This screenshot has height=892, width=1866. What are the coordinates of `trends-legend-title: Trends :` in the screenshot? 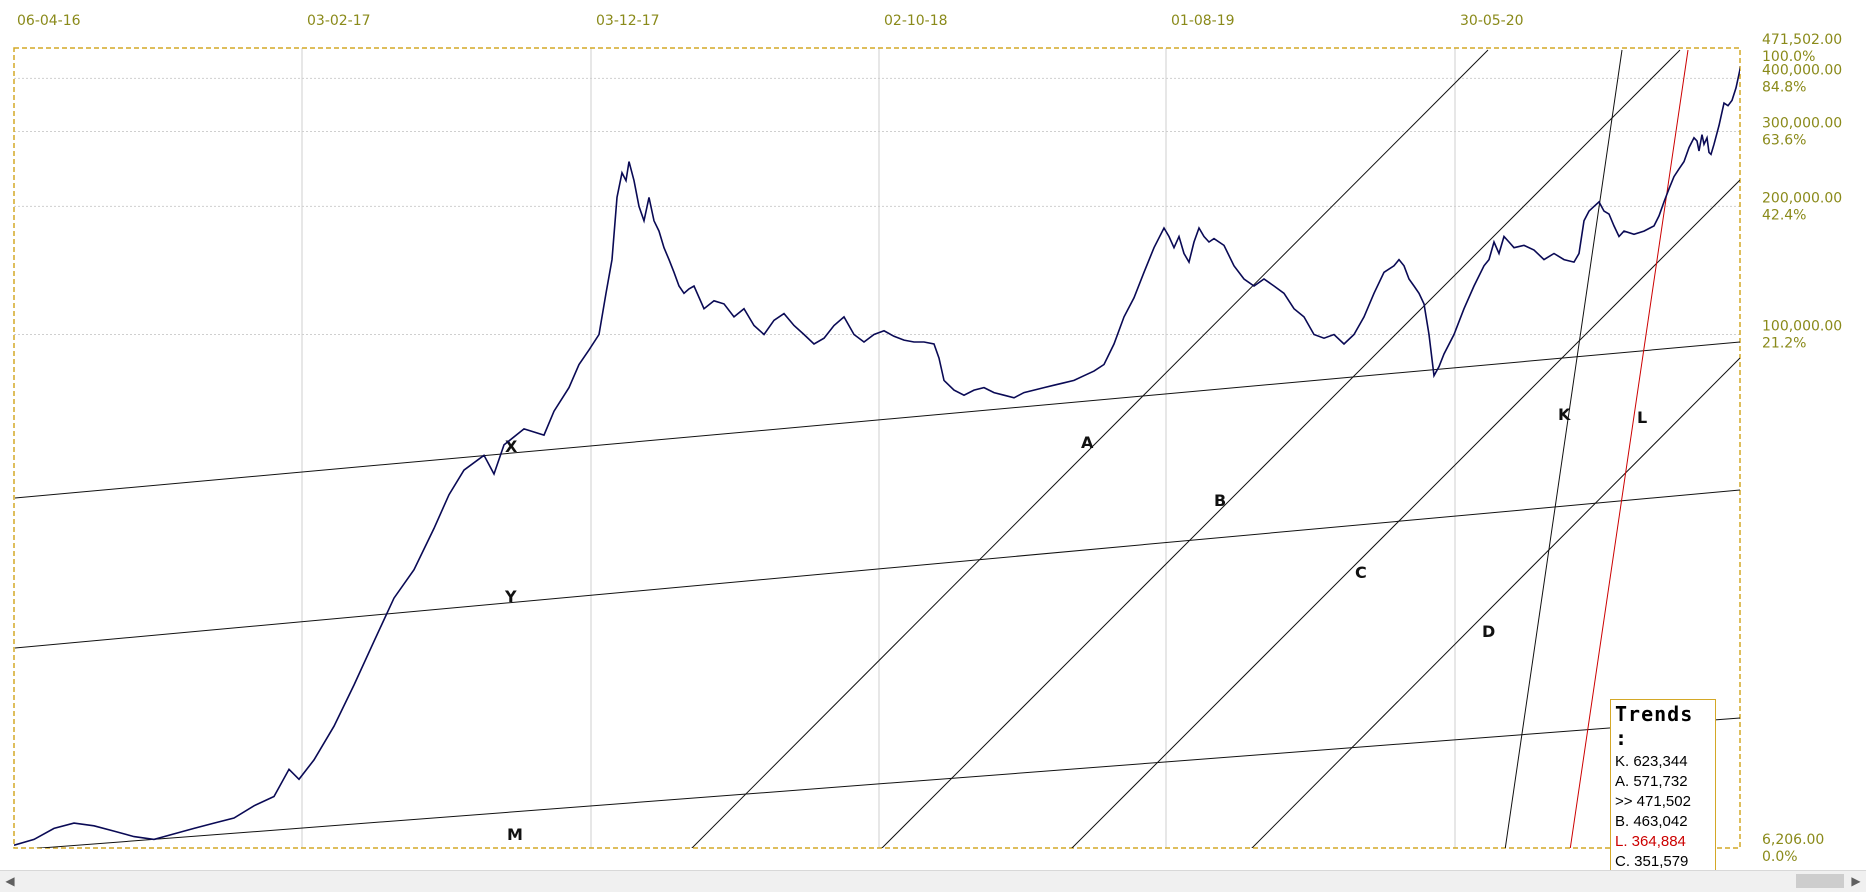 It's located at (1654, 726).